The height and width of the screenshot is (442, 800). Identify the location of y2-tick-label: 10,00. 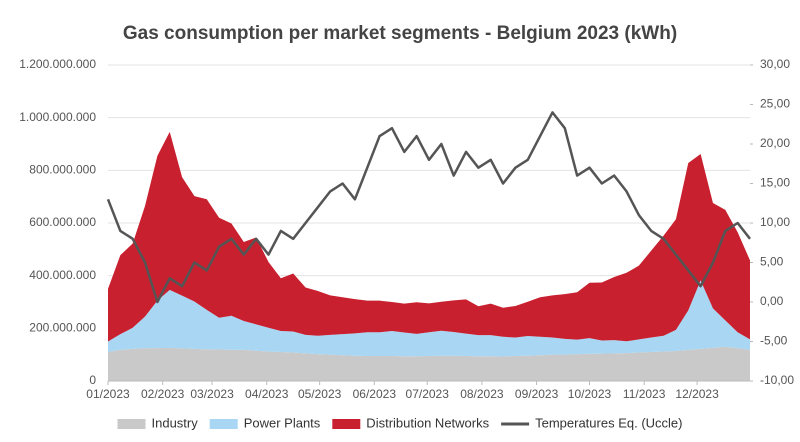
(775, 222).